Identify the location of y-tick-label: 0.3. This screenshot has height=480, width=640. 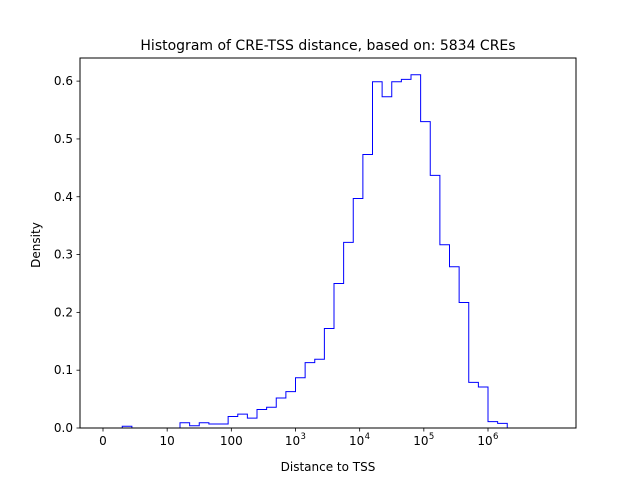
(63, 255).